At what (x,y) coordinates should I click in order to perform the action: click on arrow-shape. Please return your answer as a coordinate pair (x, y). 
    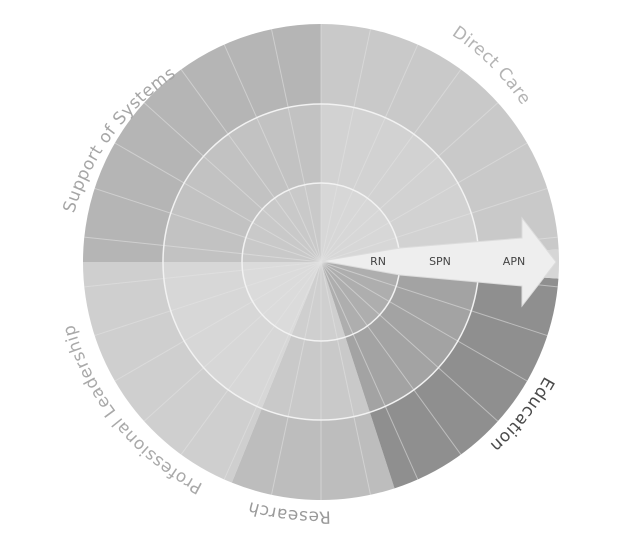
    Looking at the image, I should click on (439, 262).